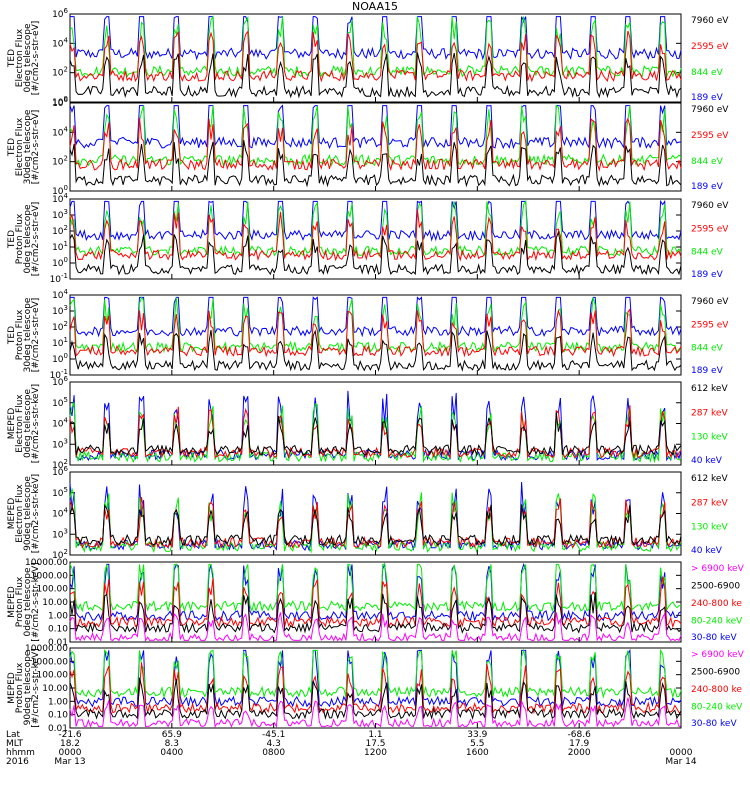 The height and width of the screenshot is (800, 750). What do you see at coordinates (717, 708) in the screenshot?
I see `legend-label: 80-240 keV` at bounding box center [717, 708].